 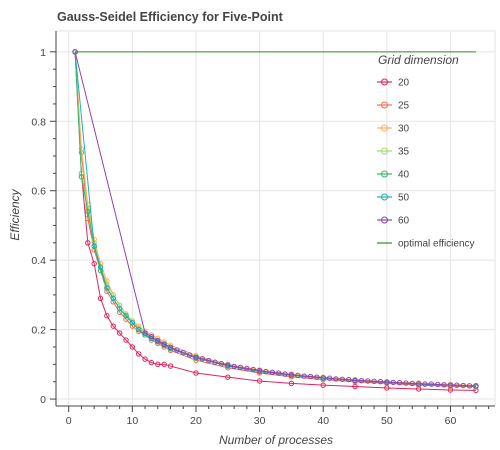 What do you see at coordinates (38, 122) in the screenshot?
I see `y-tick-label: 0.8` at bounding box center [38, 122].